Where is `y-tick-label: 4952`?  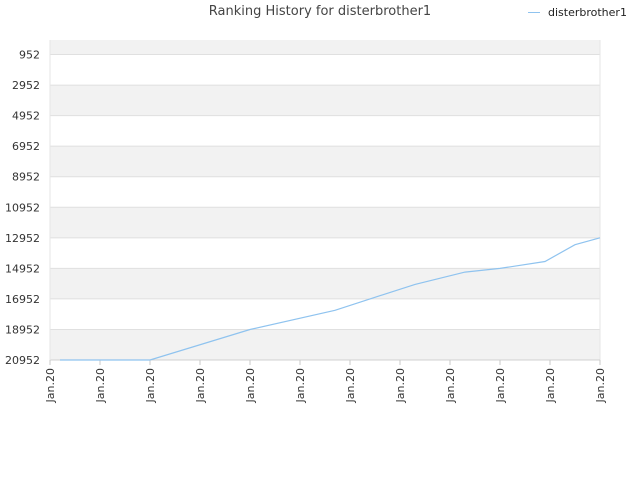
y-tick-label: 4952 is located at coordinates (26, 116).